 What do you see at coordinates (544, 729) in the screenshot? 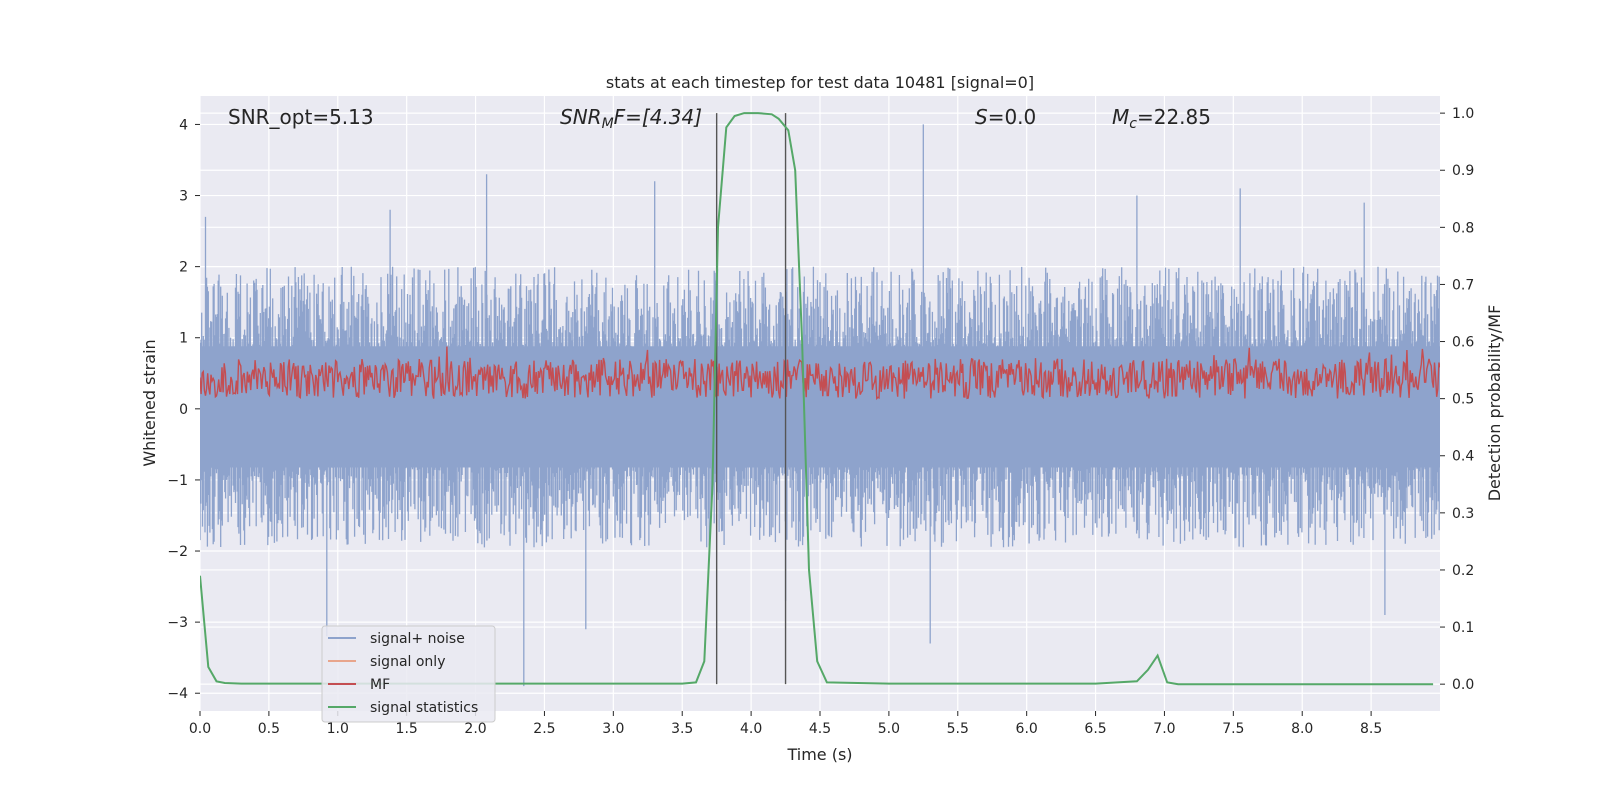
I see `x-tick-label: 2.5` at bounding box center [544, 729].